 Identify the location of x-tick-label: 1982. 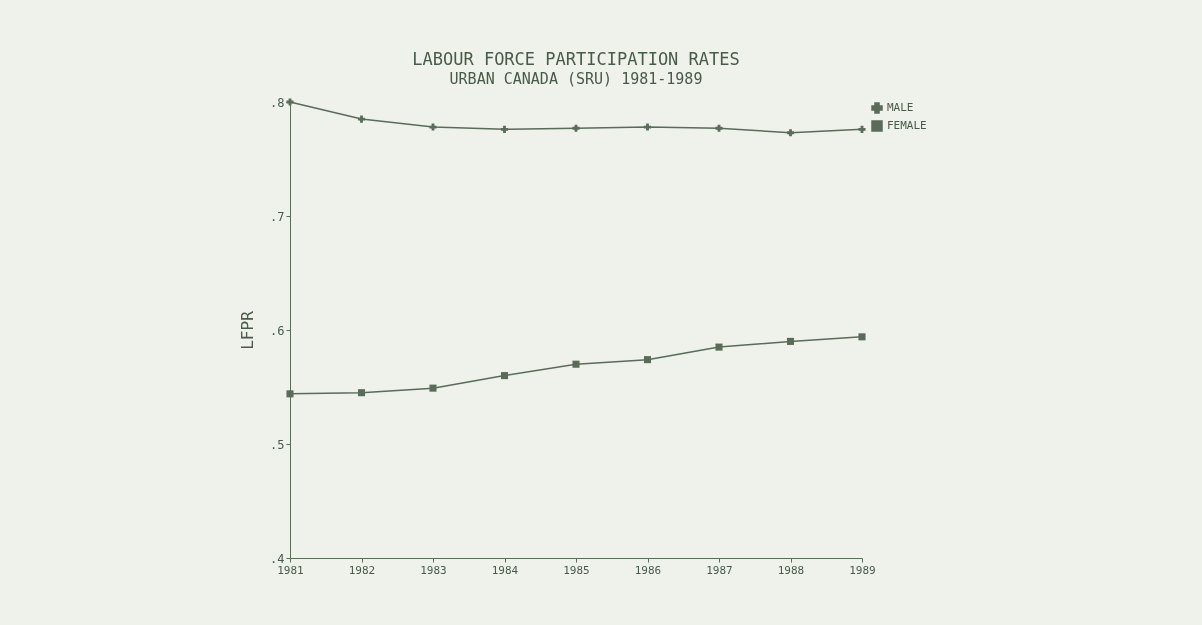
(362, 570).